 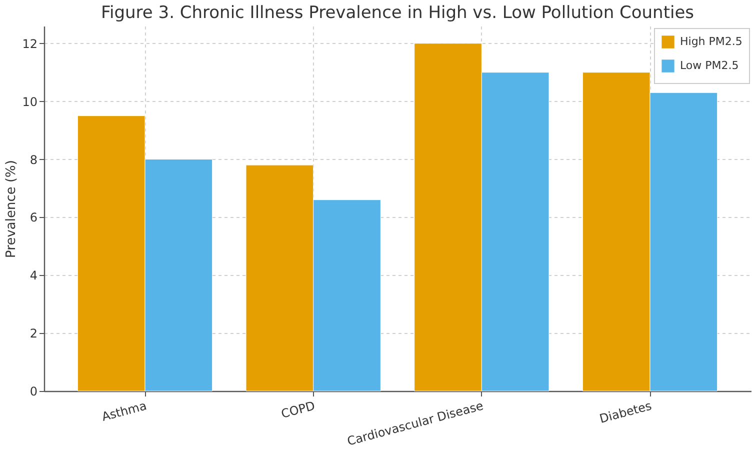 I want to click on y-axis-title: Prevalence (%), so click(x=12, y=209).